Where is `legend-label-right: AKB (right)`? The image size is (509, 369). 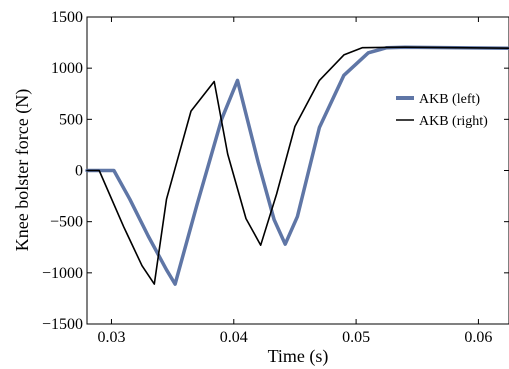 legend-label-right: AKB (right) is located at coordinates (453, 121).